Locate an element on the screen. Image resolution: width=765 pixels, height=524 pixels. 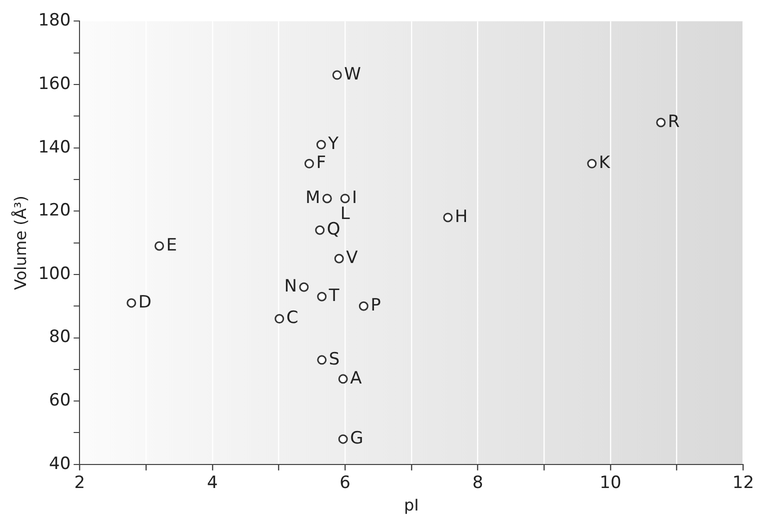
x-tick-label: 2 is located at coordinates (80, 483).